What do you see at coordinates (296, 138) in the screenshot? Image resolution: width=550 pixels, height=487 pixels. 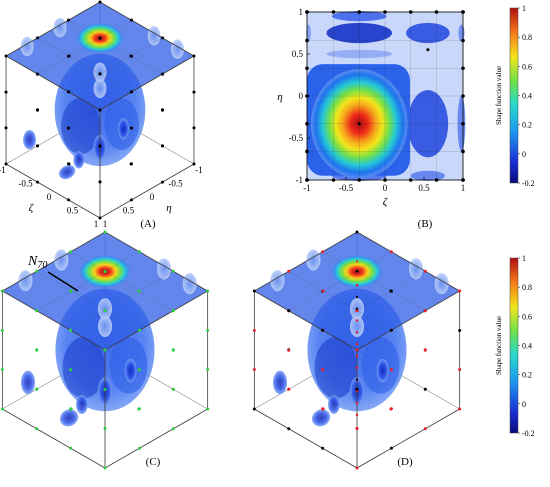 I see `y-tick-label: -0.5` at bounding box center [296, 138].